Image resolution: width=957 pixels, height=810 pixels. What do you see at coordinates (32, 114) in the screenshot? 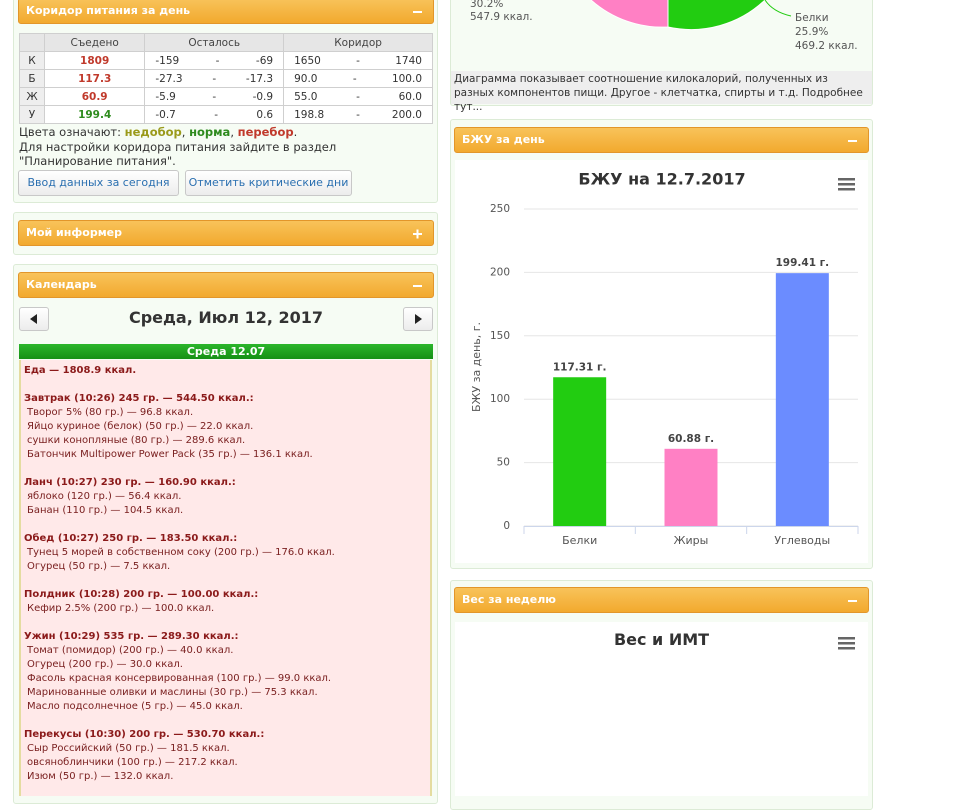
I see `row-letter: У` at bounding box center [32, 114].